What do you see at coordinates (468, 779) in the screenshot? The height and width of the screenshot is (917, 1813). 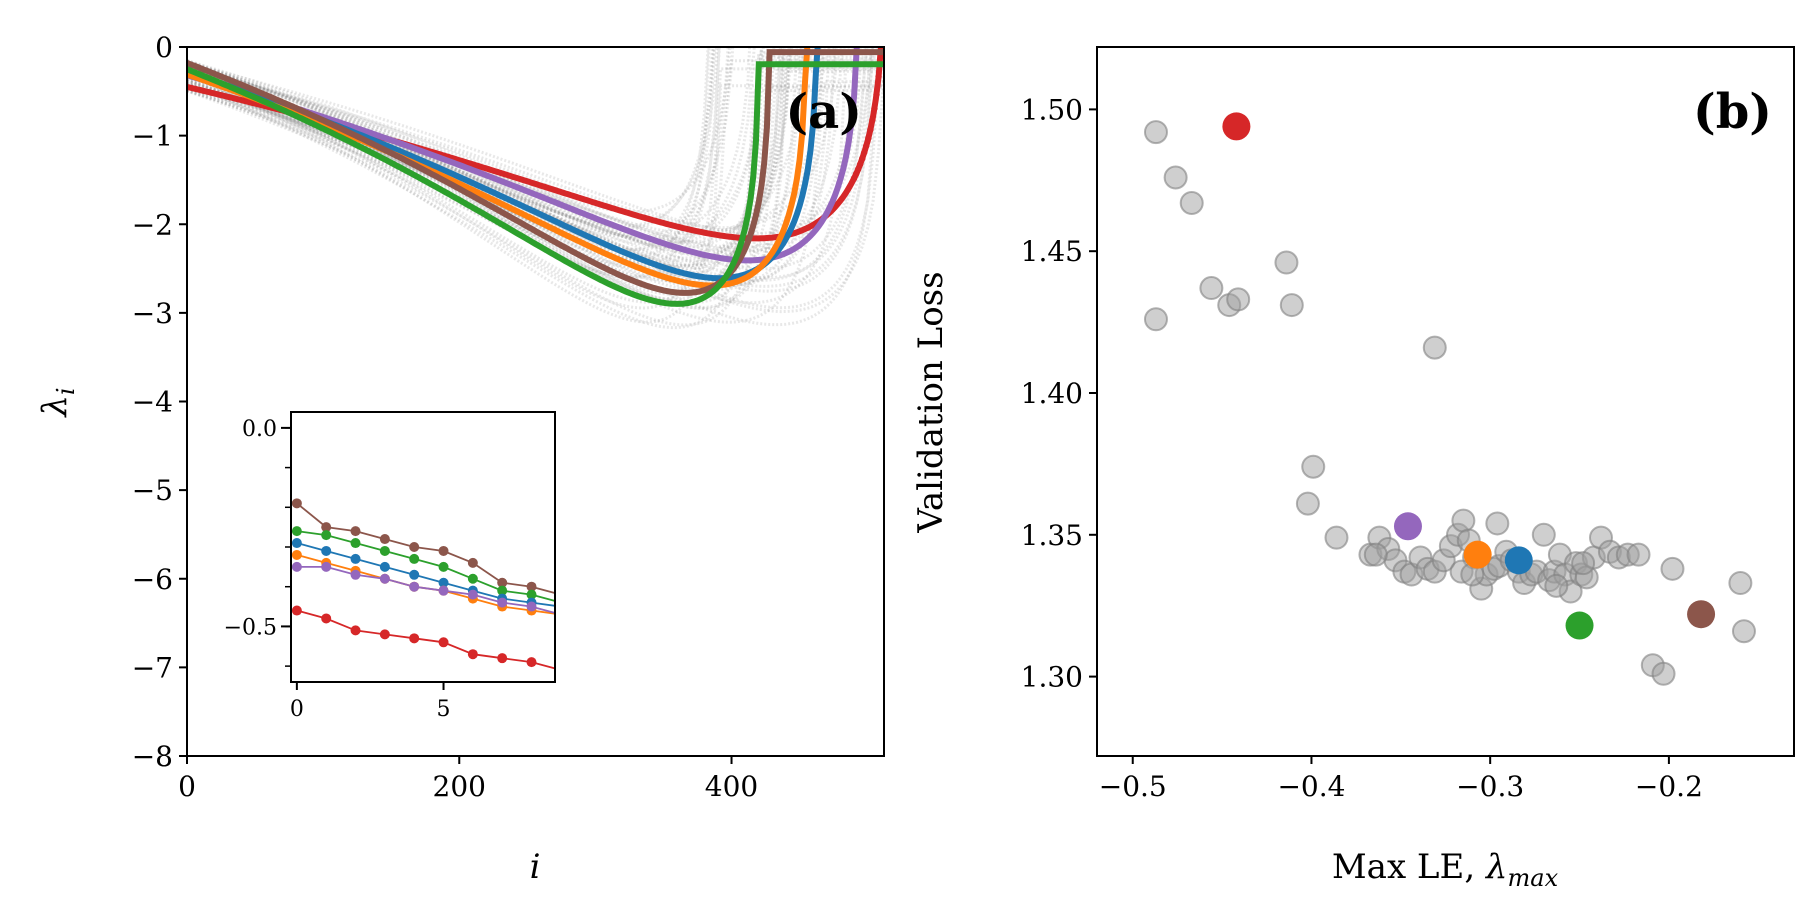 I see `panel-a-x-ticks: 0 200 400` at bounding box center [468, 779].